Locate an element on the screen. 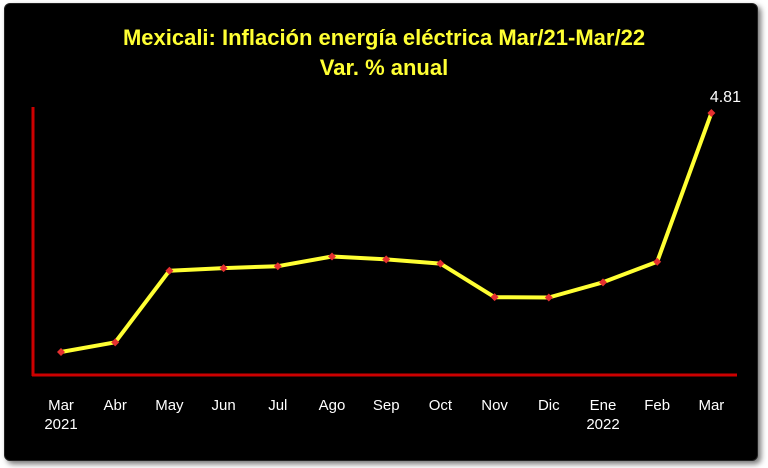 This screenshot has height=468, width=768. chart-subtitle: Var. % anual is located at coordinates (384, 67).